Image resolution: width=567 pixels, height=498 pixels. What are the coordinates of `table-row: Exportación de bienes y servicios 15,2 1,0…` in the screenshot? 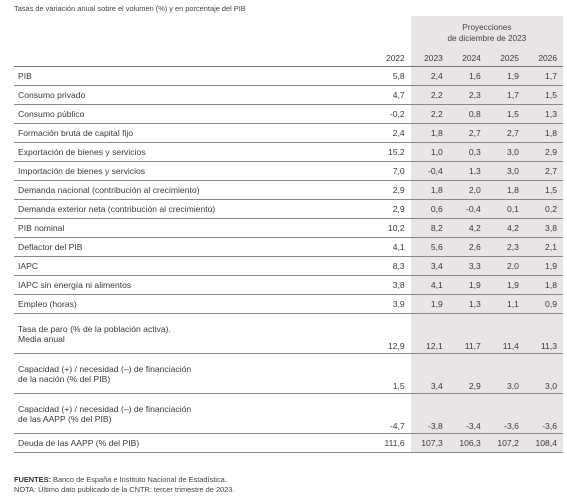 It's located at (288, 152).